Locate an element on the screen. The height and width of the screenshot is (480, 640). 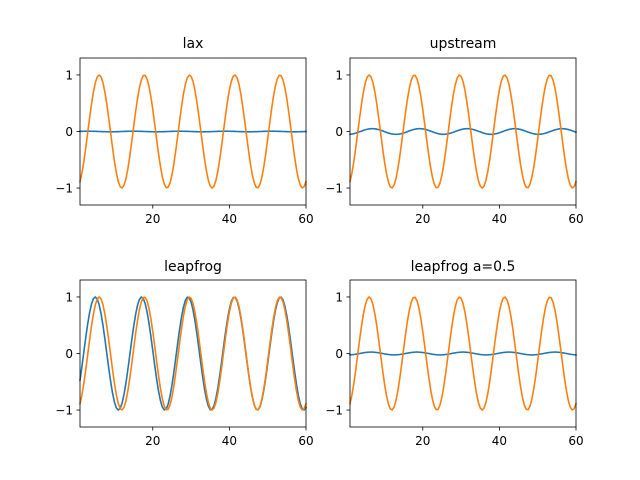
subplot-title: leapfrog a=0.5 is located at coordinates (463, 267).